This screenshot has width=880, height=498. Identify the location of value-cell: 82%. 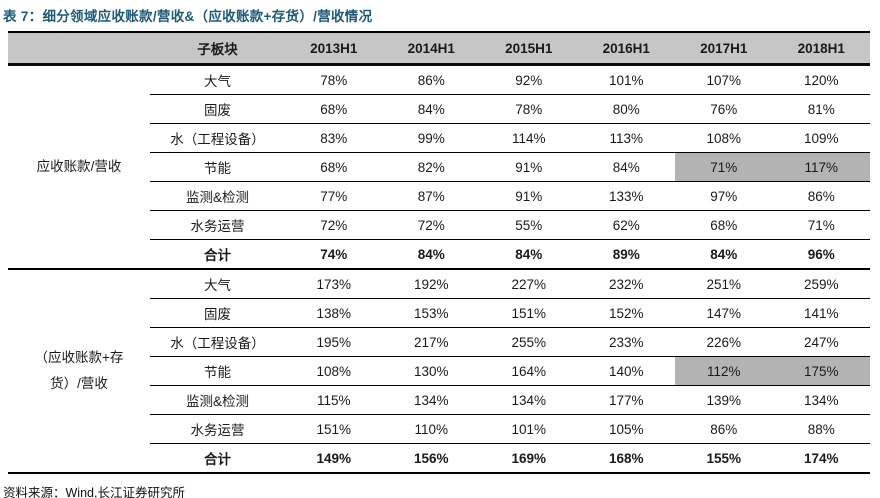
(431, 167).